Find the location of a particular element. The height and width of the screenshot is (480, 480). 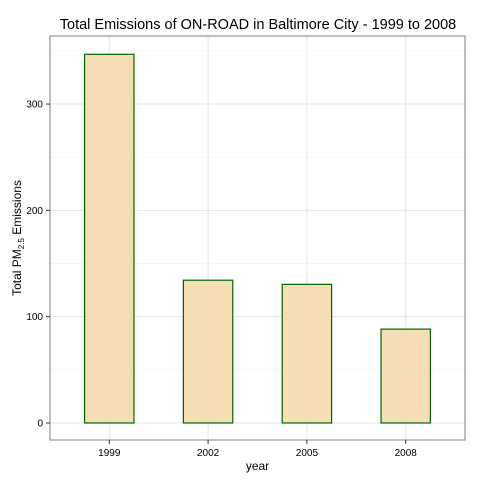

x-tick-label: 1999 is located at coordinates (109, 453).